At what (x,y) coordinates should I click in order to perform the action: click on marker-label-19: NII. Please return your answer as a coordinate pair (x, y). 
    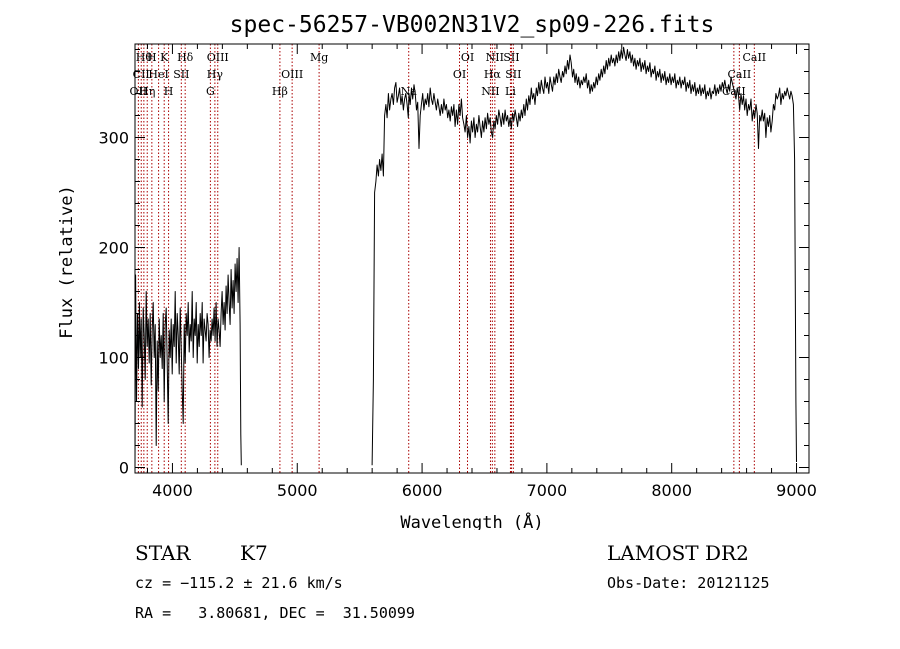
    Looking at the image, I should click on (490, 91).